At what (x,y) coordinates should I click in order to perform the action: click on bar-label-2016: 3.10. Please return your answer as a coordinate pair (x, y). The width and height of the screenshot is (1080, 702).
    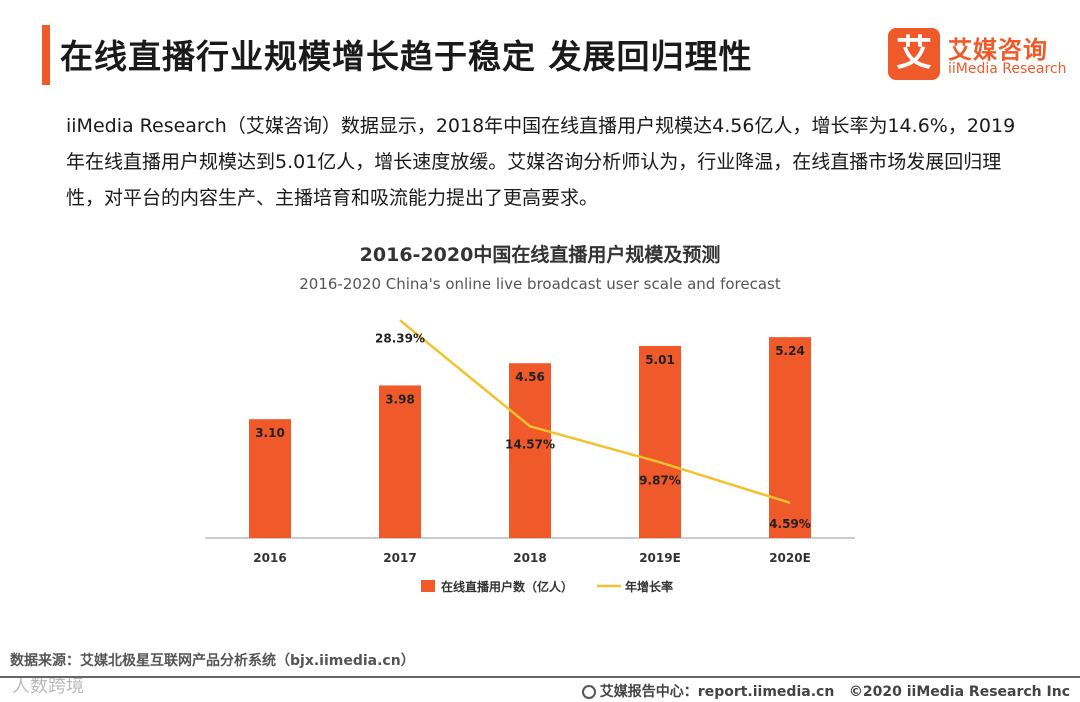
    Looking at the image, I should click on (270, 433).